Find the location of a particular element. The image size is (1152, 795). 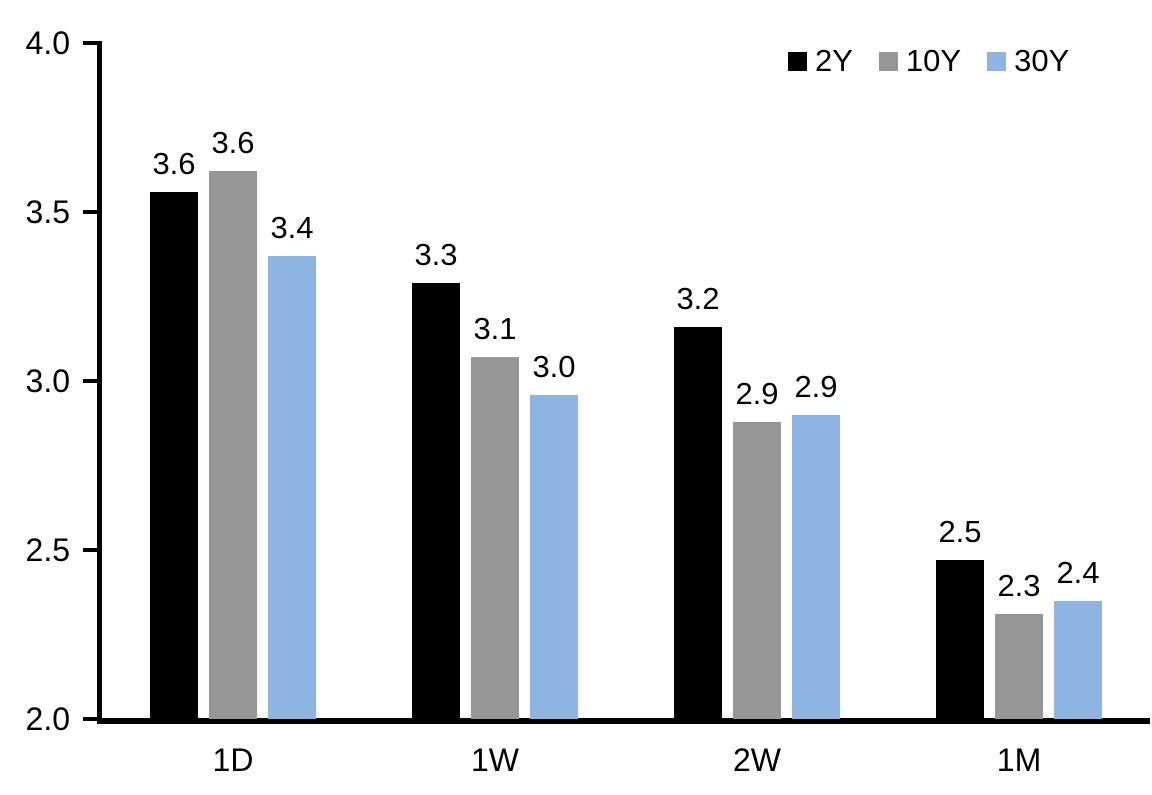

bar-10y-2w is located at coordinates (757, 570).